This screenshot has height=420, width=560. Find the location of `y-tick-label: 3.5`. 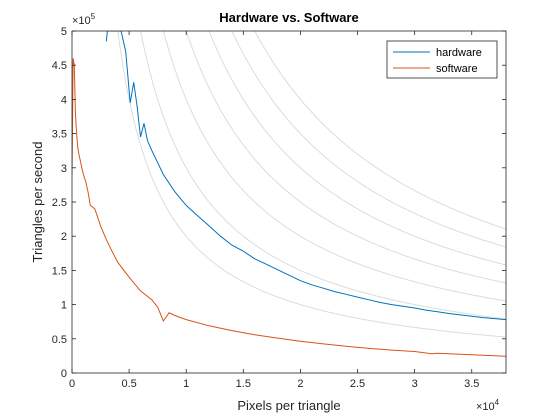

y-tick-label: 3.5 is located at coordinates (59, 135).